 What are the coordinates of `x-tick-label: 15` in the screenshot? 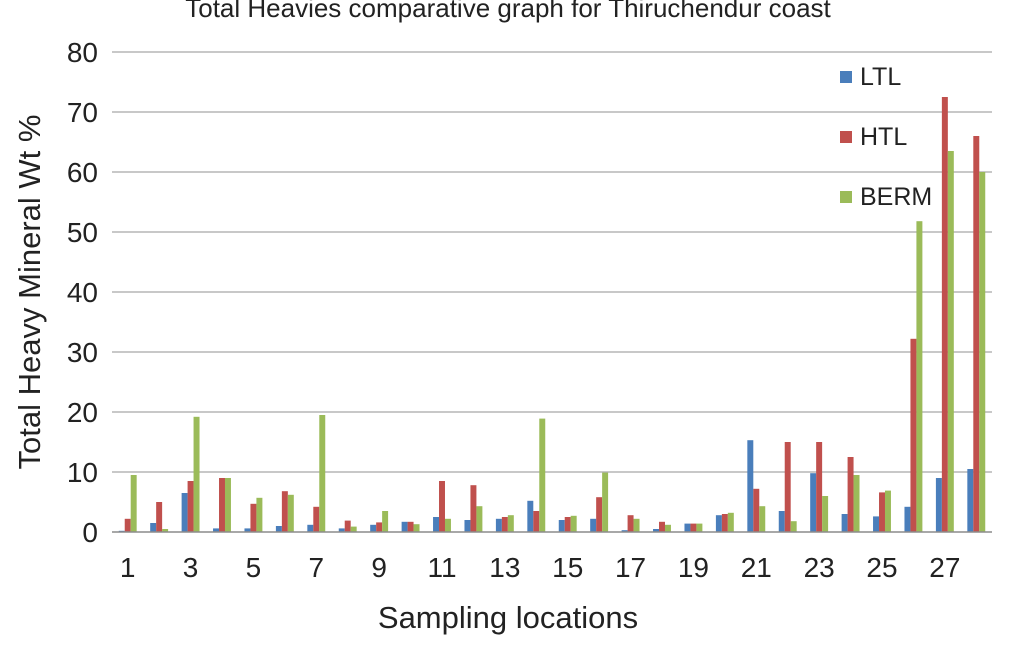 It's located at (567, 567).